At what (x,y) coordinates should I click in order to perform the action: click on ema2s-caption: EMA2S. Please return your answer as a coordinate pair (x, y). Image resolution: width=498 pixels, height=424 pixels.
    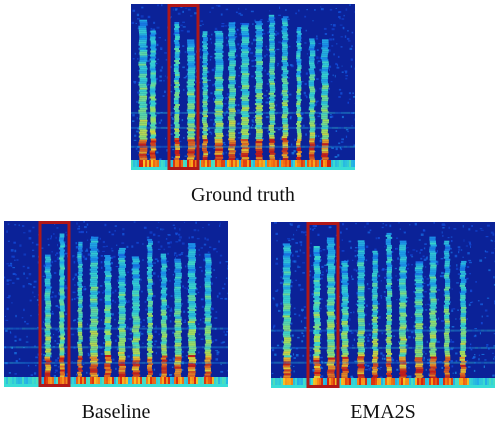
    Looking at the image, I should click on (383, 412).